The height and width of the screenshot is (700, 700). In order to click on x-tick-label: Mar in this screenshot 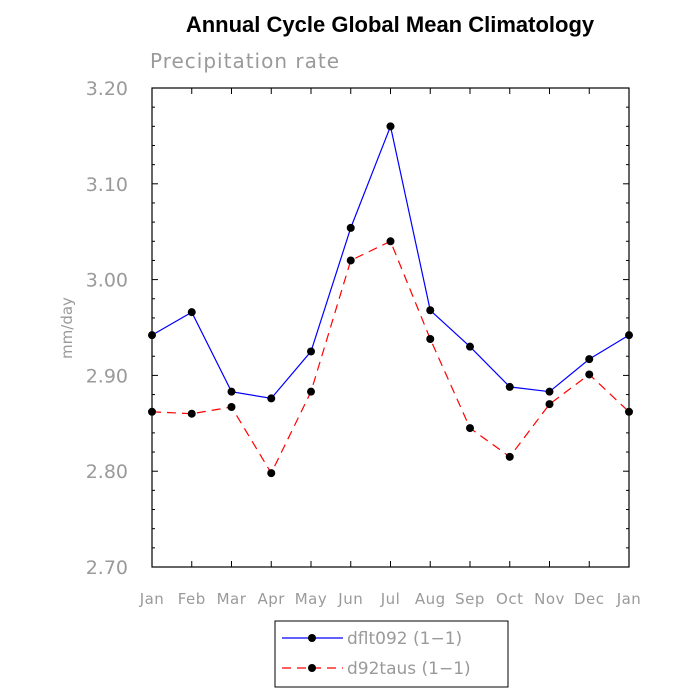, I will do `click(232, 599)`.